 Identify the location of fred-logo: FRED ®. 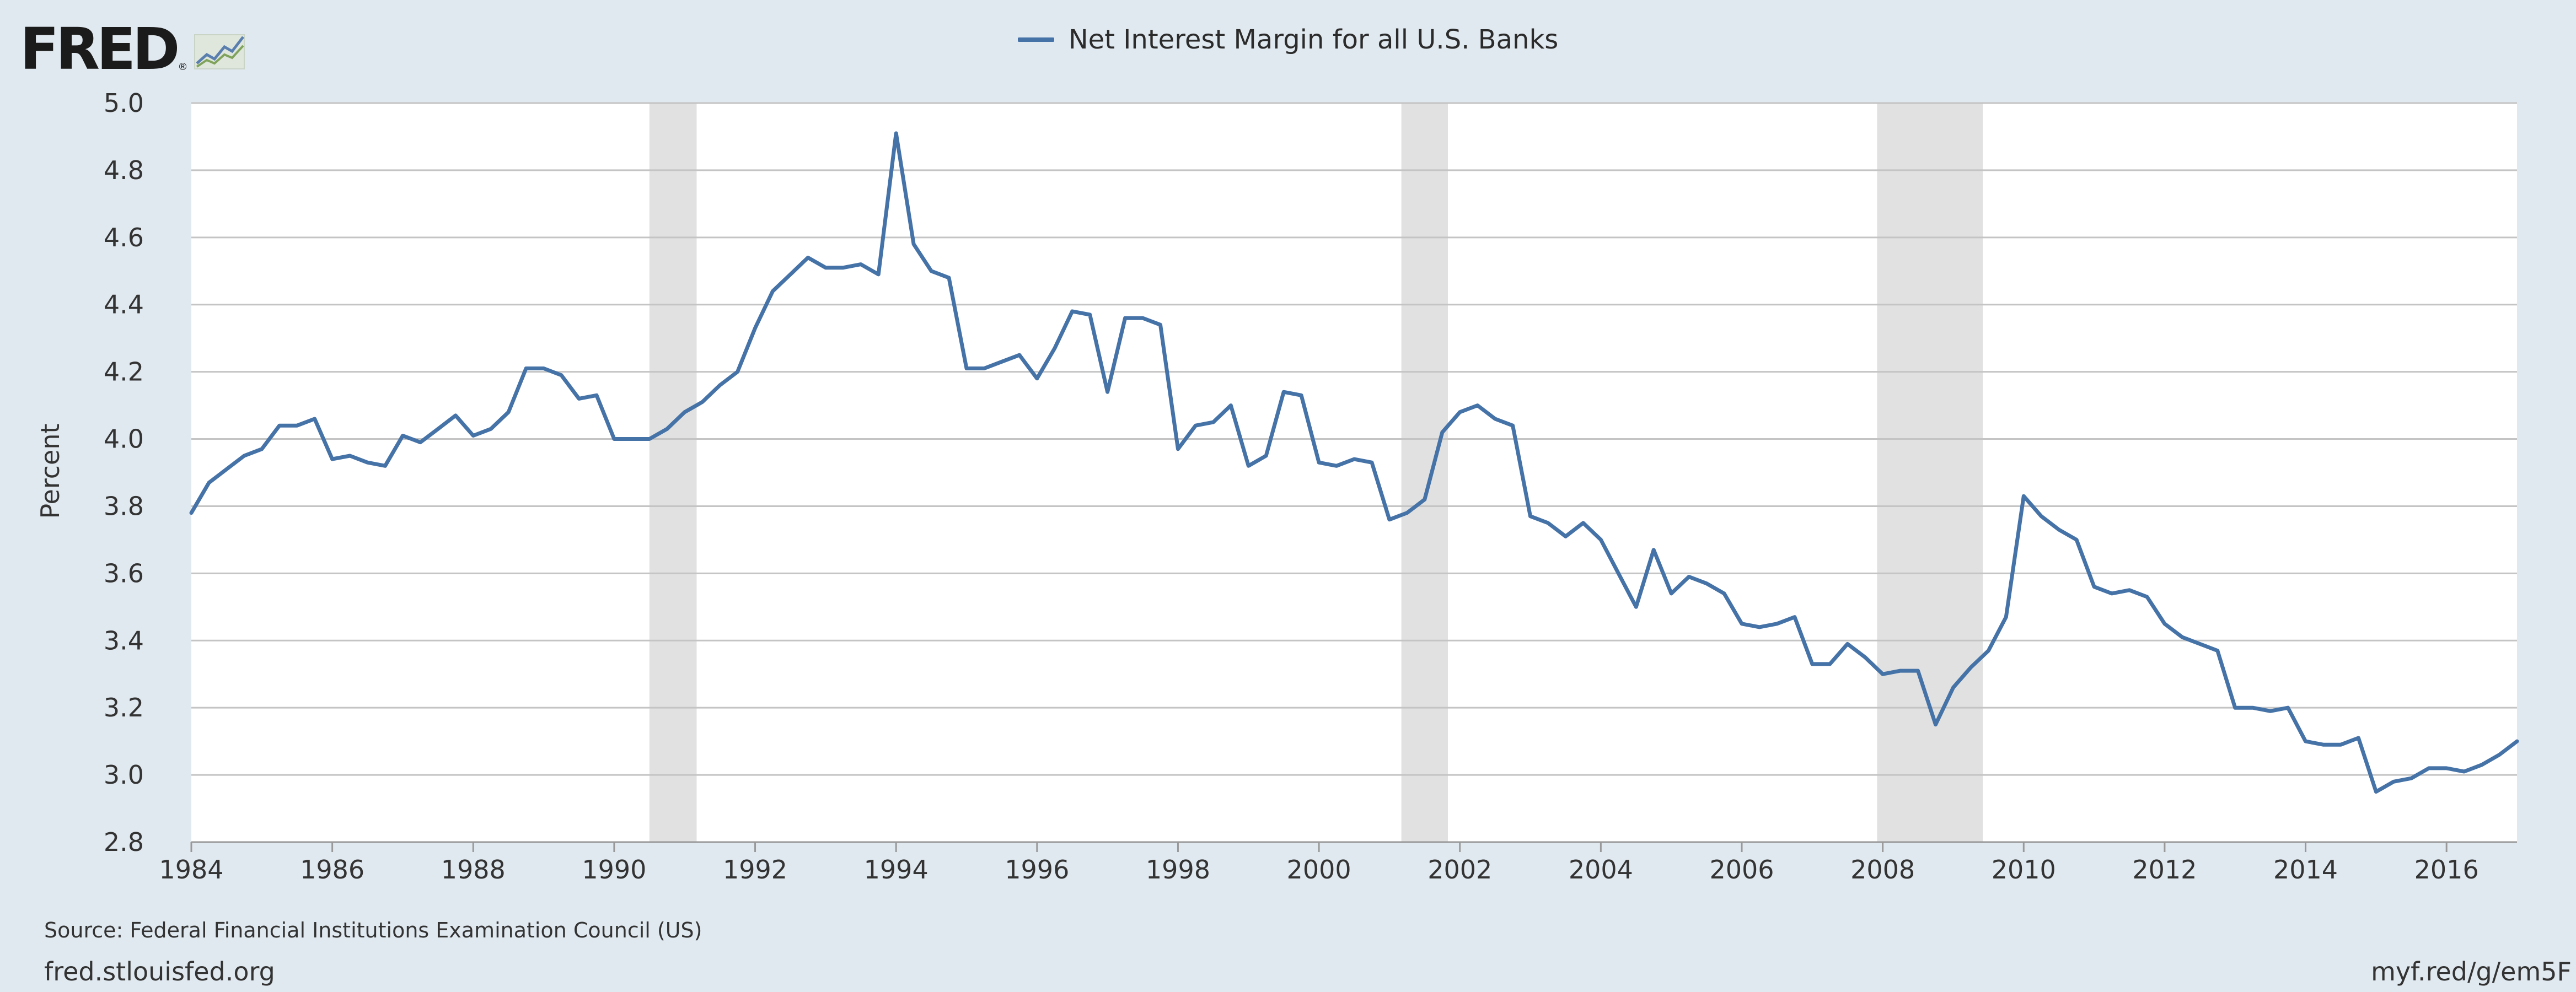
(133, 49).